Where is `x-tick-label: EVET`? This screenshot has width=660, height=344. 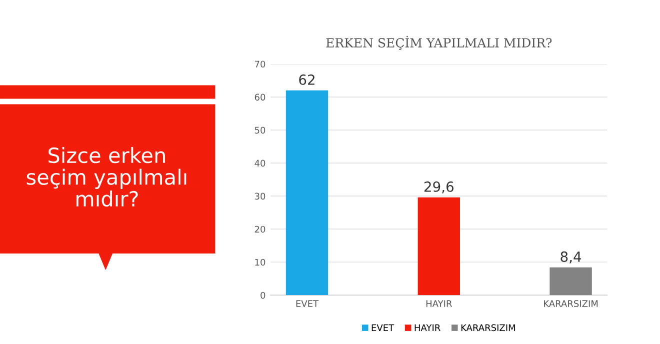 x-tick-label: EVET is located at coordinates (307, 303).